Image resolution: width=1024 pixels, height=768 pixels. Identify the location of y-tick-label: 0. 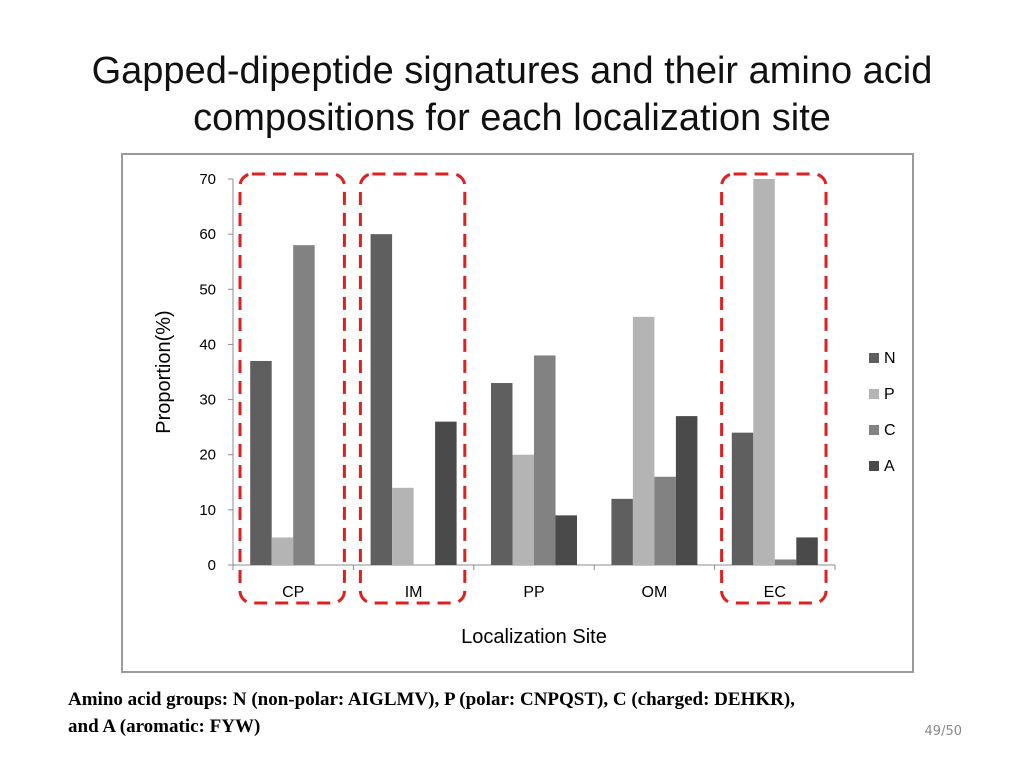
(212, 565).